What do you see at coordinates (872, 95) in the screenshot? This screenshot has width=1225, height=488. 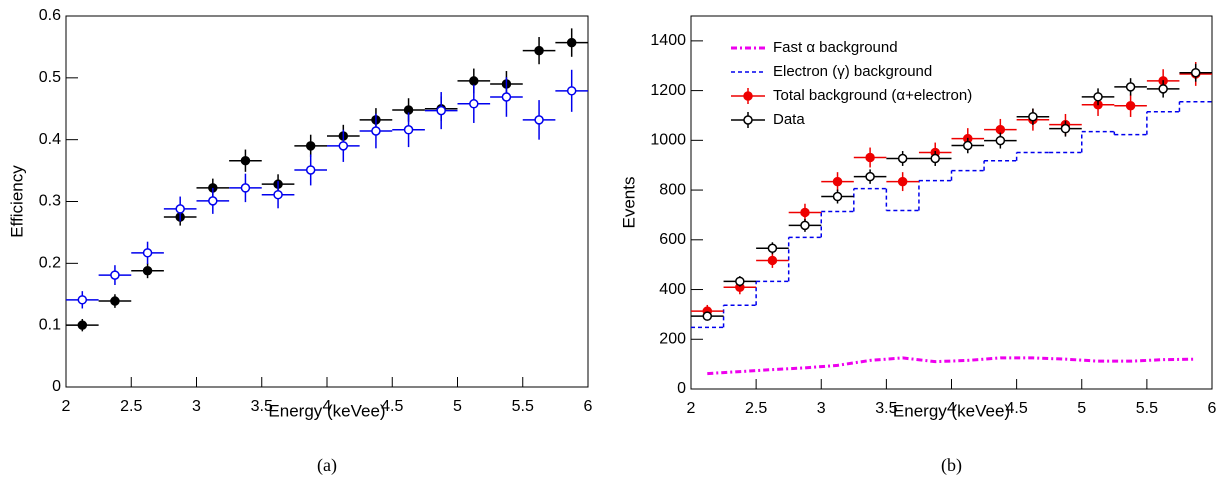 I see `legend-label: Total background (α+electron)` at bounding box center [872, 95].